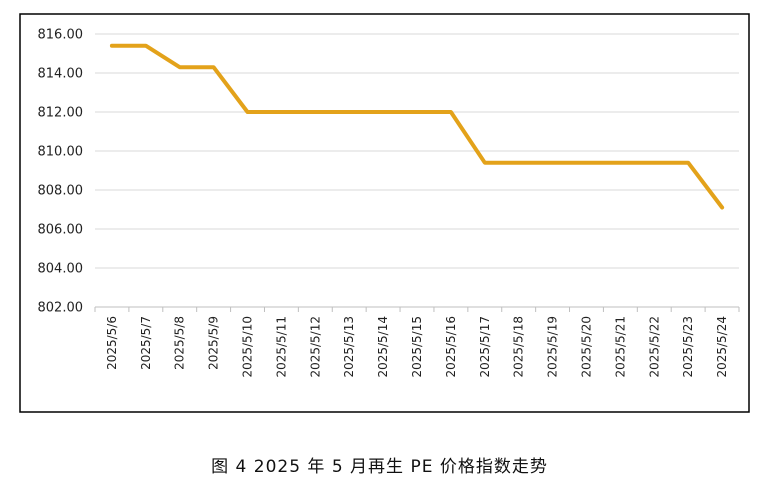  I want to click on x-tick-label: 2025/5/18, so click(519, 347).